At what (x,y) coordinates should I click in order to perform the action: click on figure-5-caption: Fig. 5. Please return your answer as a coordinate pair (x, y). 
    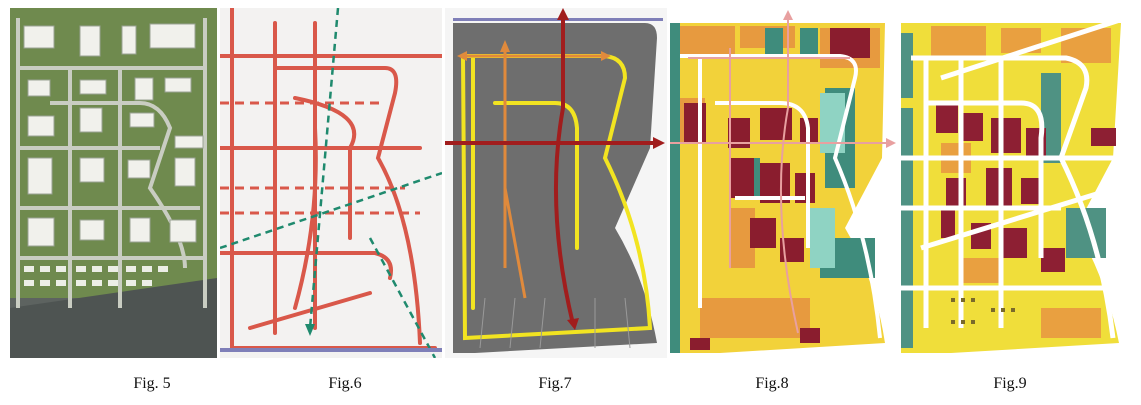
    Looking at the image, I should click on (152, 383).